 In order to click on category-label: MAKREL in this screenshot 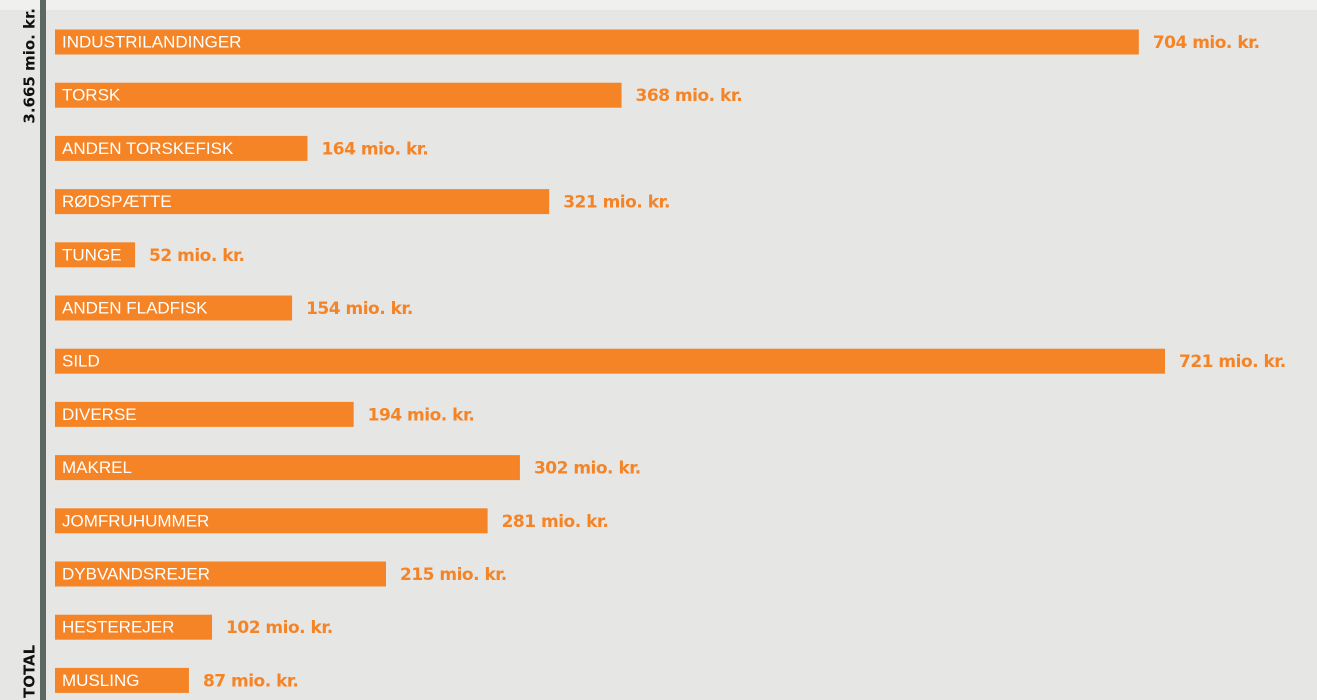, I will do `click(97, 467)`.